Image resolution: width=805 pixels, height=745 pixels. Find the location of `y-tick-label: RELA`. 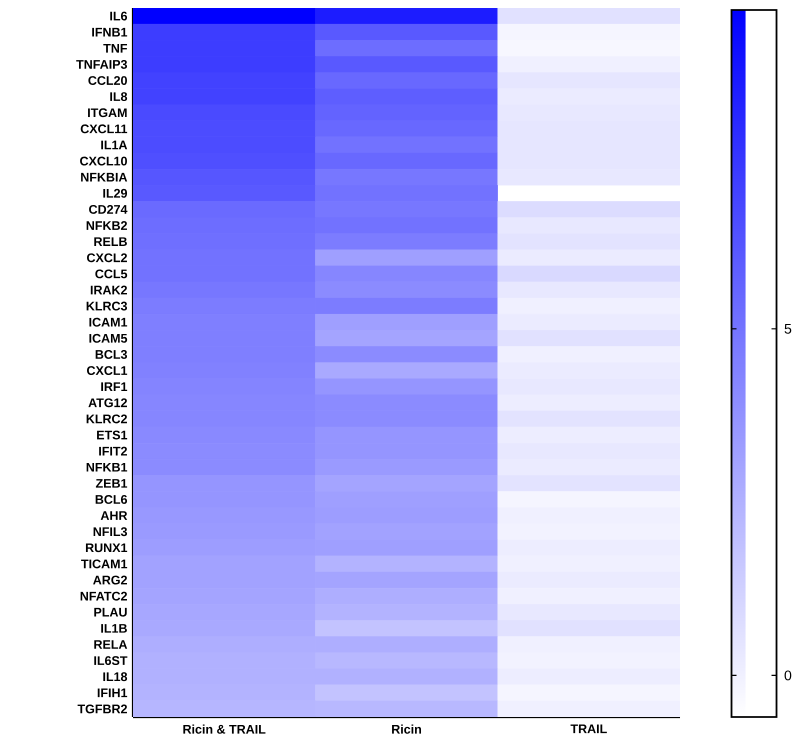

y-tick-label: RELA is located at coordinates (111, 644).